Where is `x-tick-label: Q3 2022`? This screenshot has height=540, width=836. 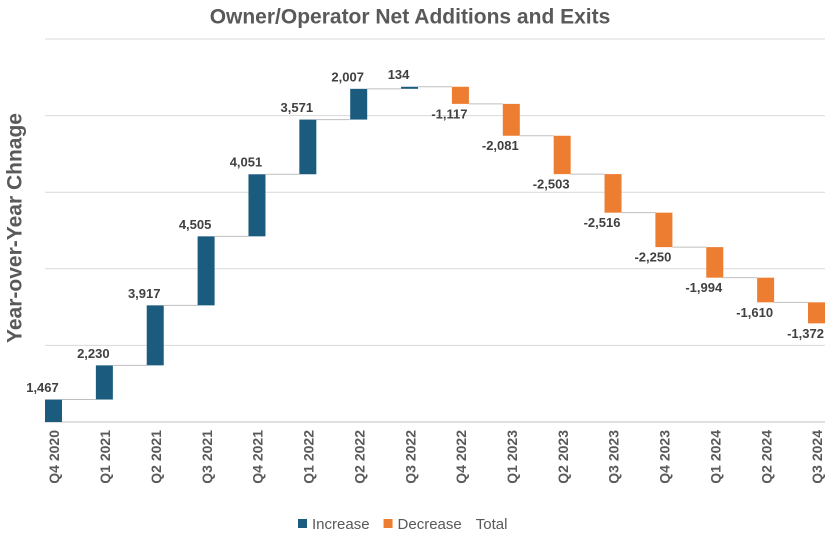 x-tick-label: Q3 2022 is located at coordinates (410, 457).